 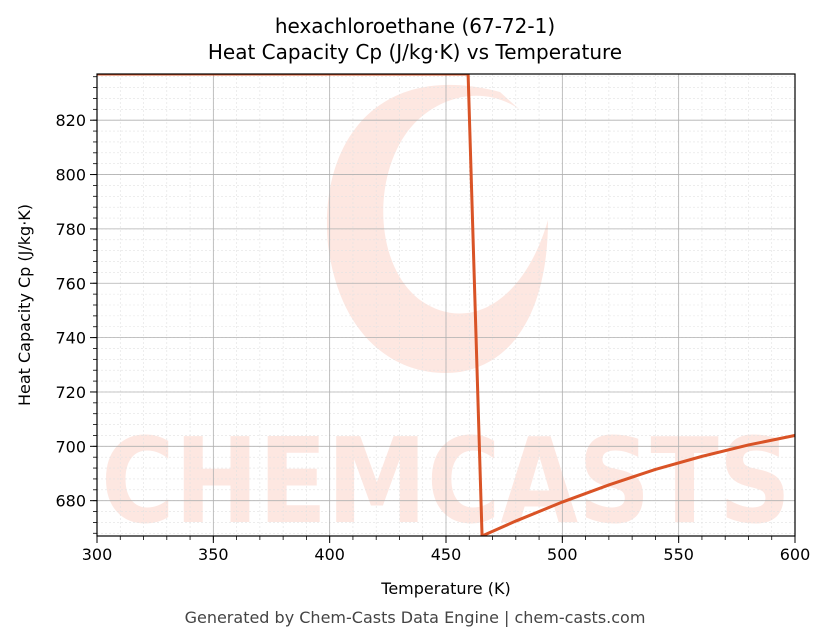 What do you see at coordinates (795, 554) in the screenshot?
I see `x-tick-label: 600` at bounding box center [795, 554].